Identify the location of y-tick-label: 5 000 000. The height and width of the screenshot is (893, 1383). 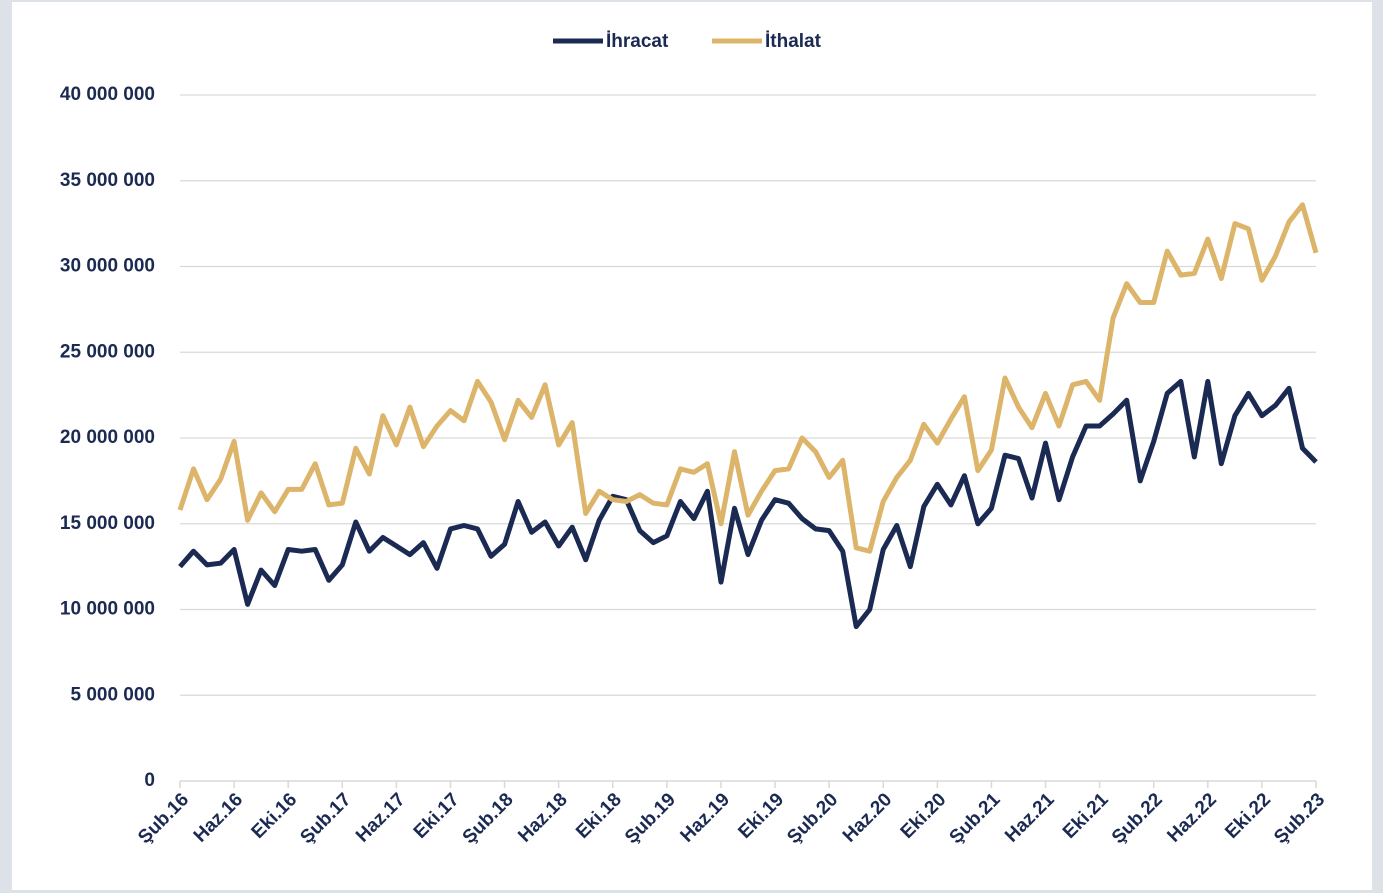
(112, 694).